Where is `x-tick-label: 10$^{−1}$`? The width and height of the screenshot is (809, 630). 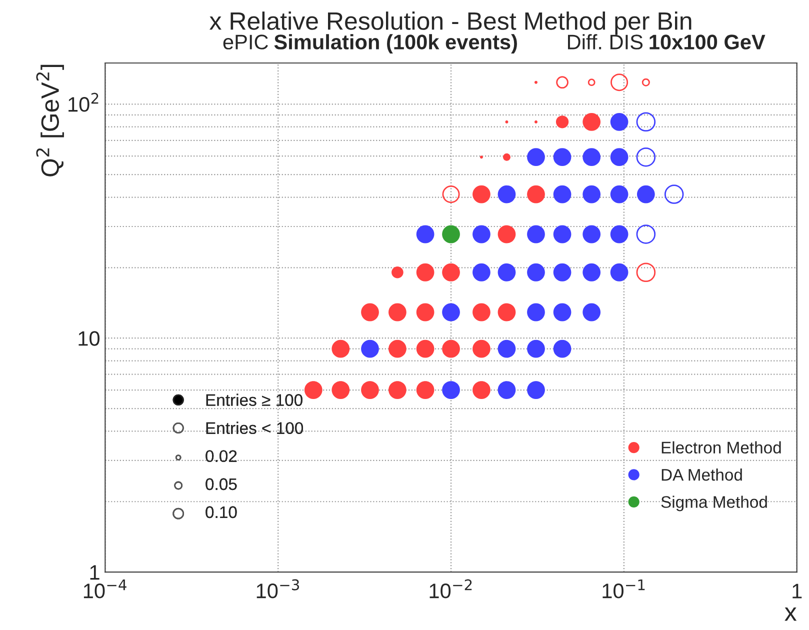
x-tick-label: 10$^{−1}$ is located at coordinates (623, 589).